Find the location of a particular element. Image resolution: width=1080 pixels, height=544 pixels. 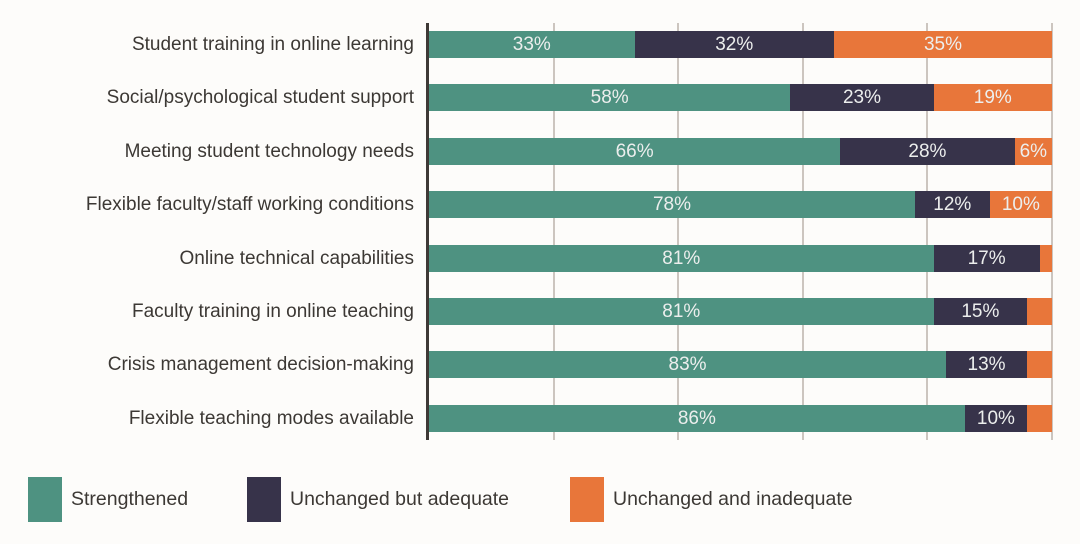

bar-segment: 32% is located at coordinates (734, 44).